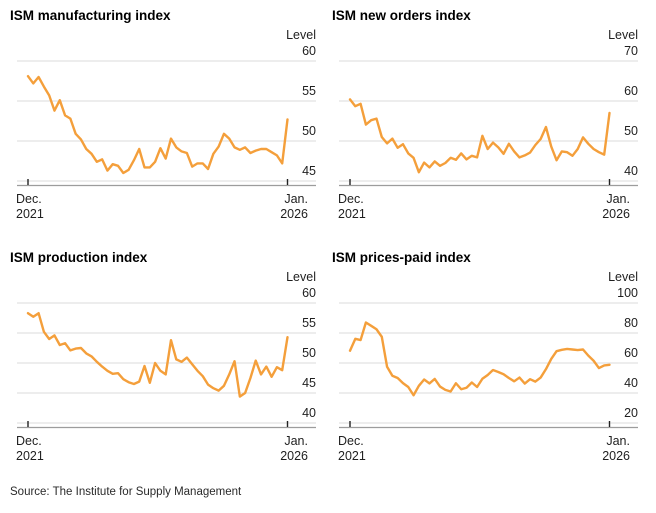 The width and height of the screenshot is (656, 513). Describe the element at coordinates (631, 413) in the screenshot. I see `y-tick-label: 20` at that location.